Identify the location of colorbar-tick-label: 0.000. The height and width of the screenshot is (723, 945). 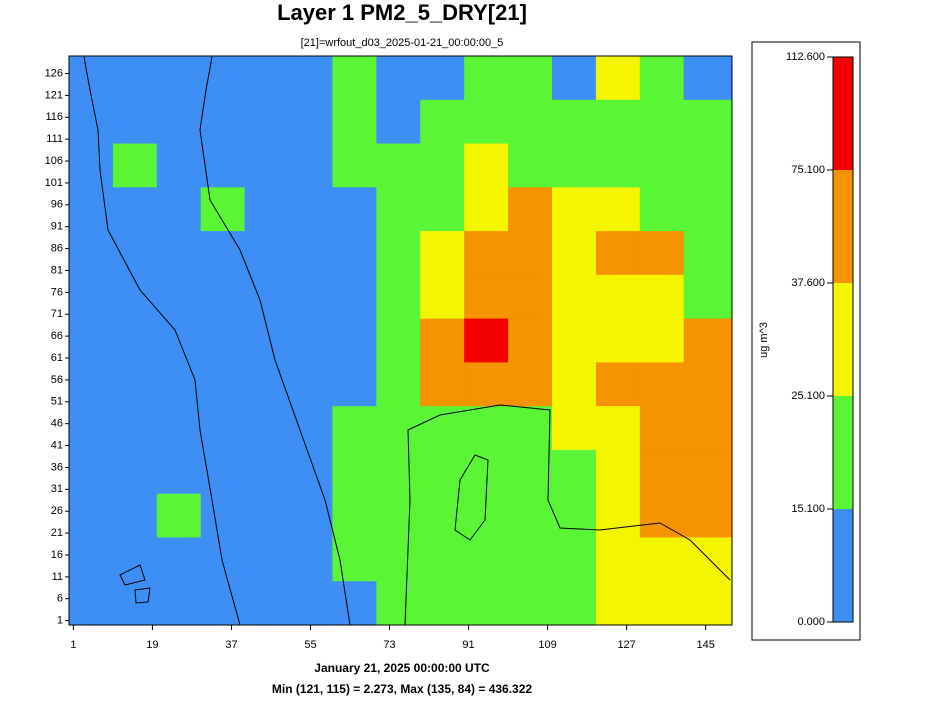
(811, 622).